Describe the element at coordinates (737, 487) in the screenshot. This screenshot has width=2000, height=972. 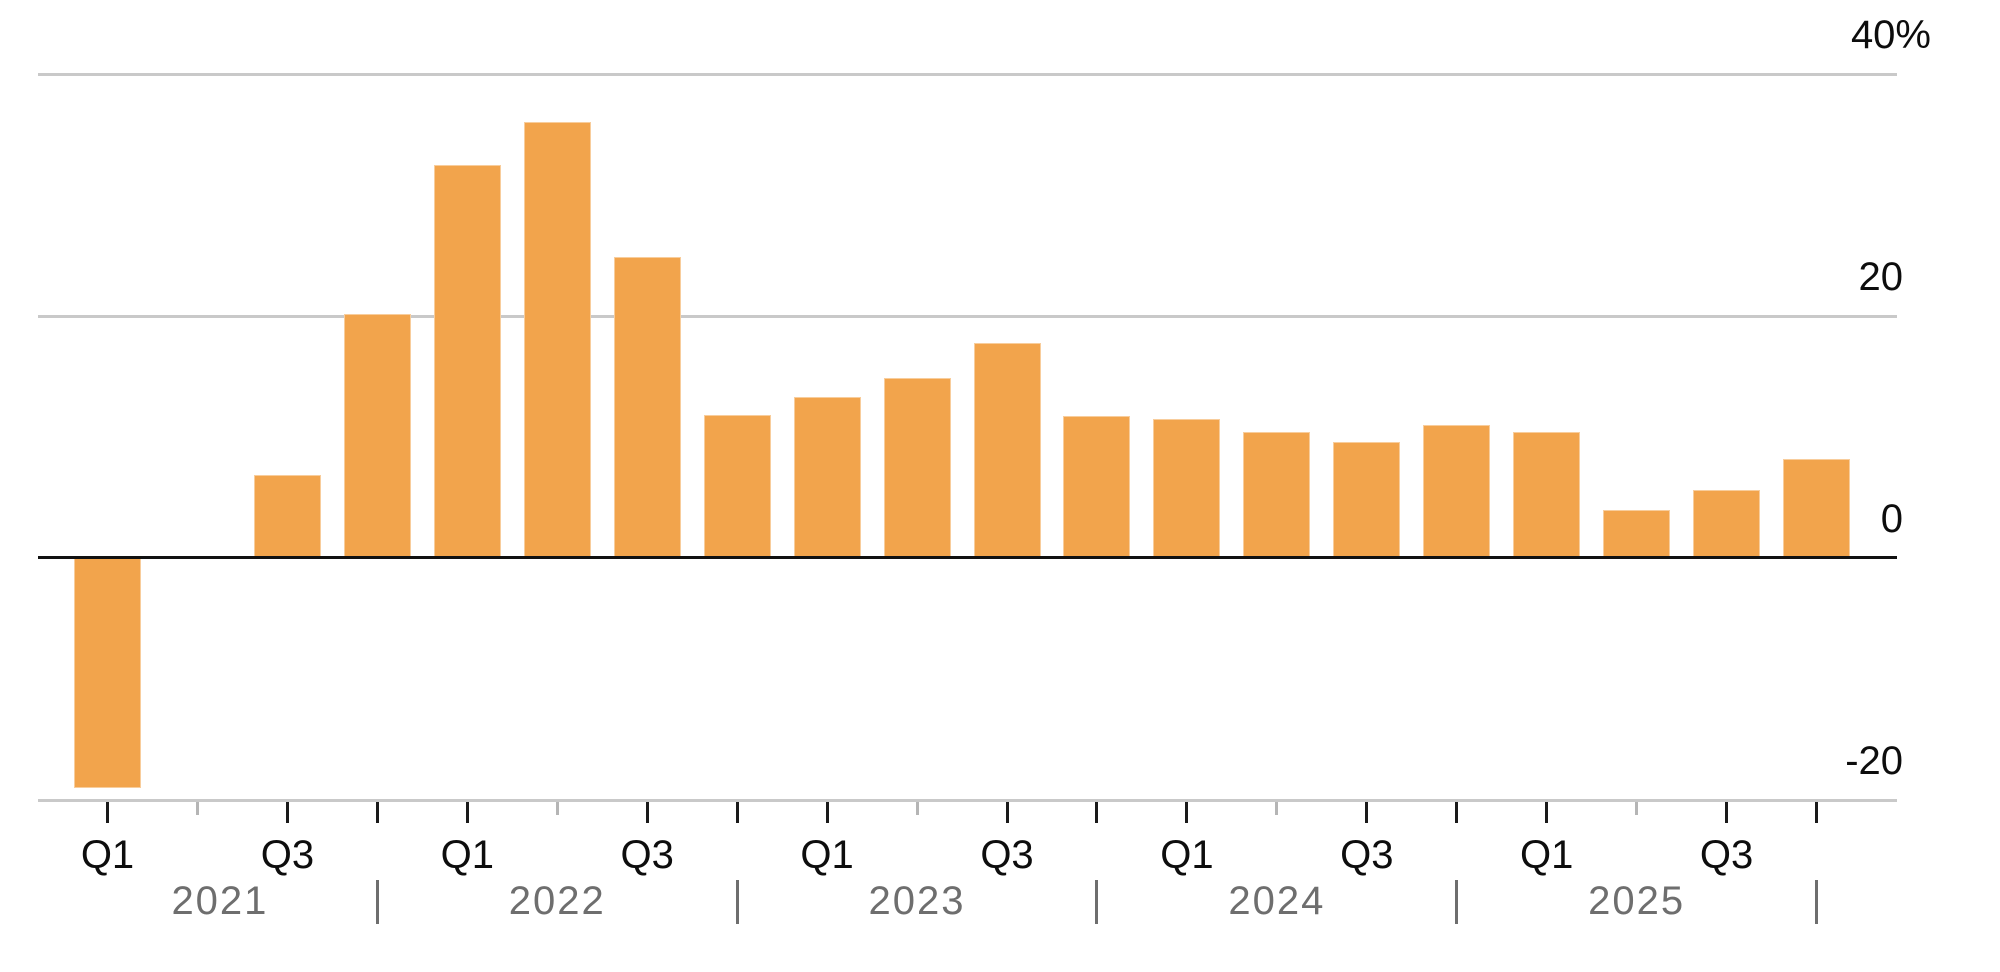
I see `bar-2022-Q4` at that location.